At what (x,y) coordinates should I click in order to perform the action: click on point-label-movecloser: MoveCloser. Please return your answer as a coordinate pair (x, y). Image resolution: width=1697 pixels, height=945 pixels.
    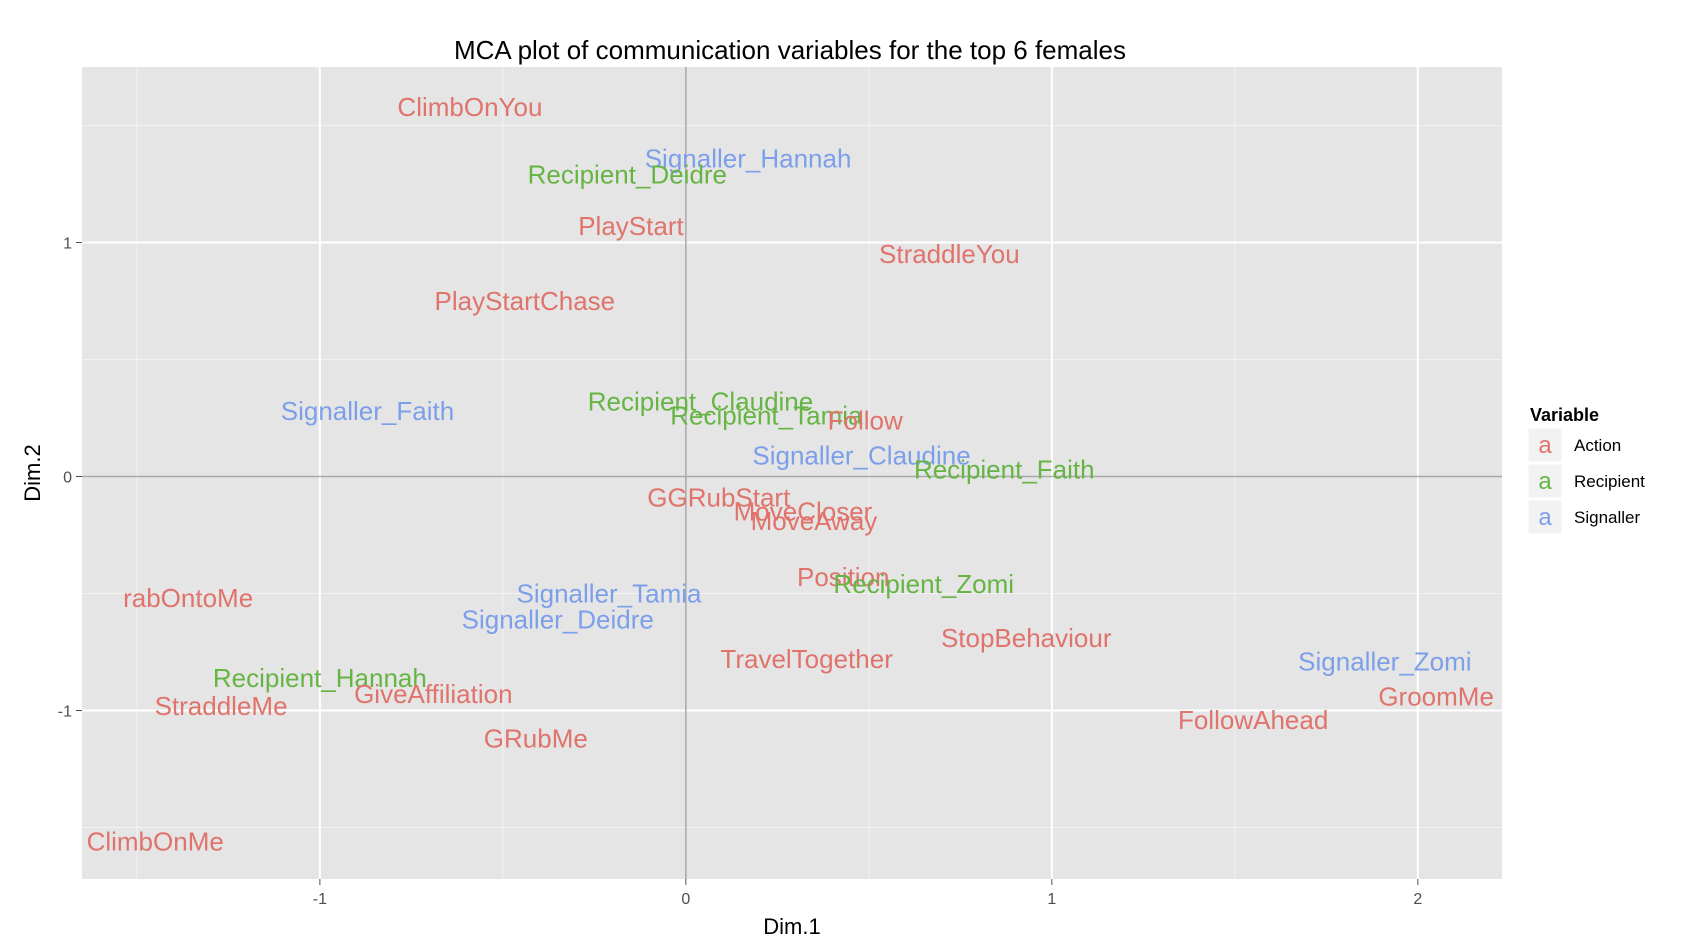
    Looking at the image, I should click on (803, 512).